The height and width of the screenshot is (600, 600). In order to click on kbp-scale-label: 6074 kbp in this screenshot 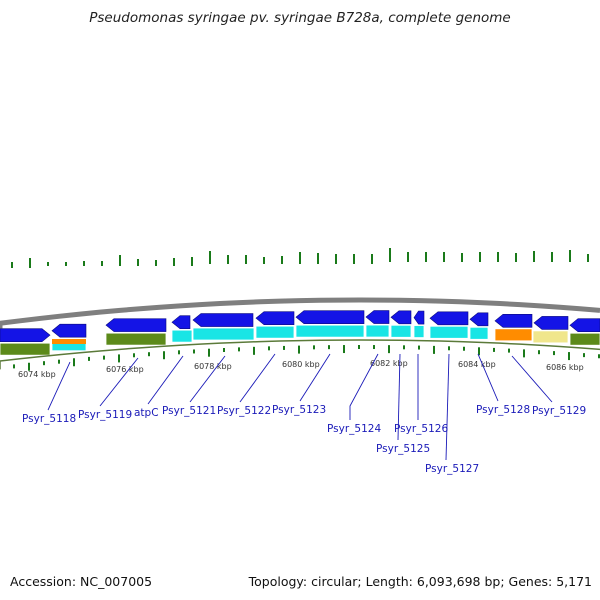, I will do `click(37, 374)`.